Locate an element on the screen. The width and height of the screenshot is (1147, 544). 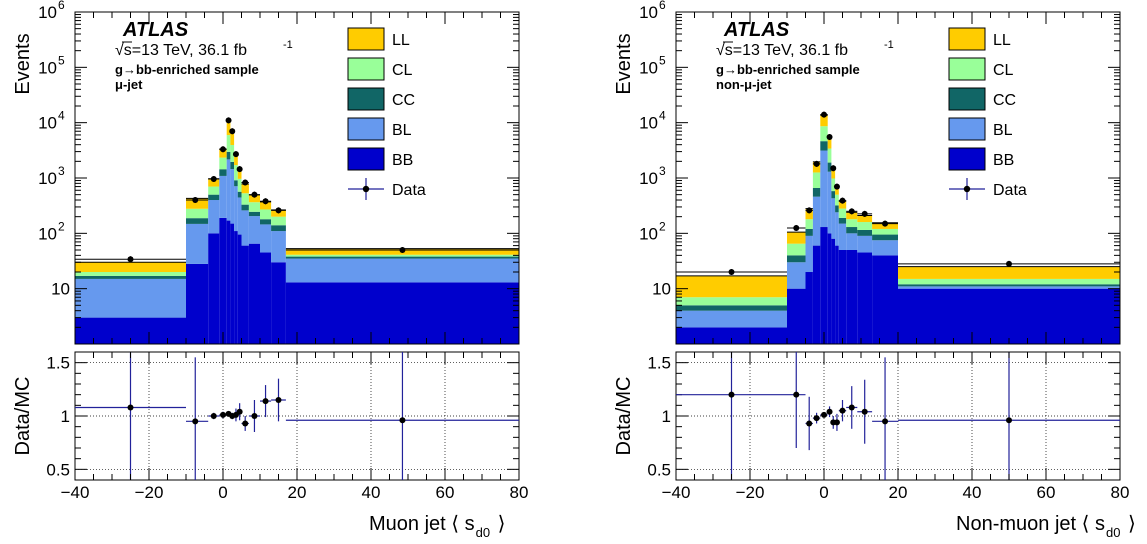
ratio-axis-label: Data/MC is located at coordinates (624, 416).